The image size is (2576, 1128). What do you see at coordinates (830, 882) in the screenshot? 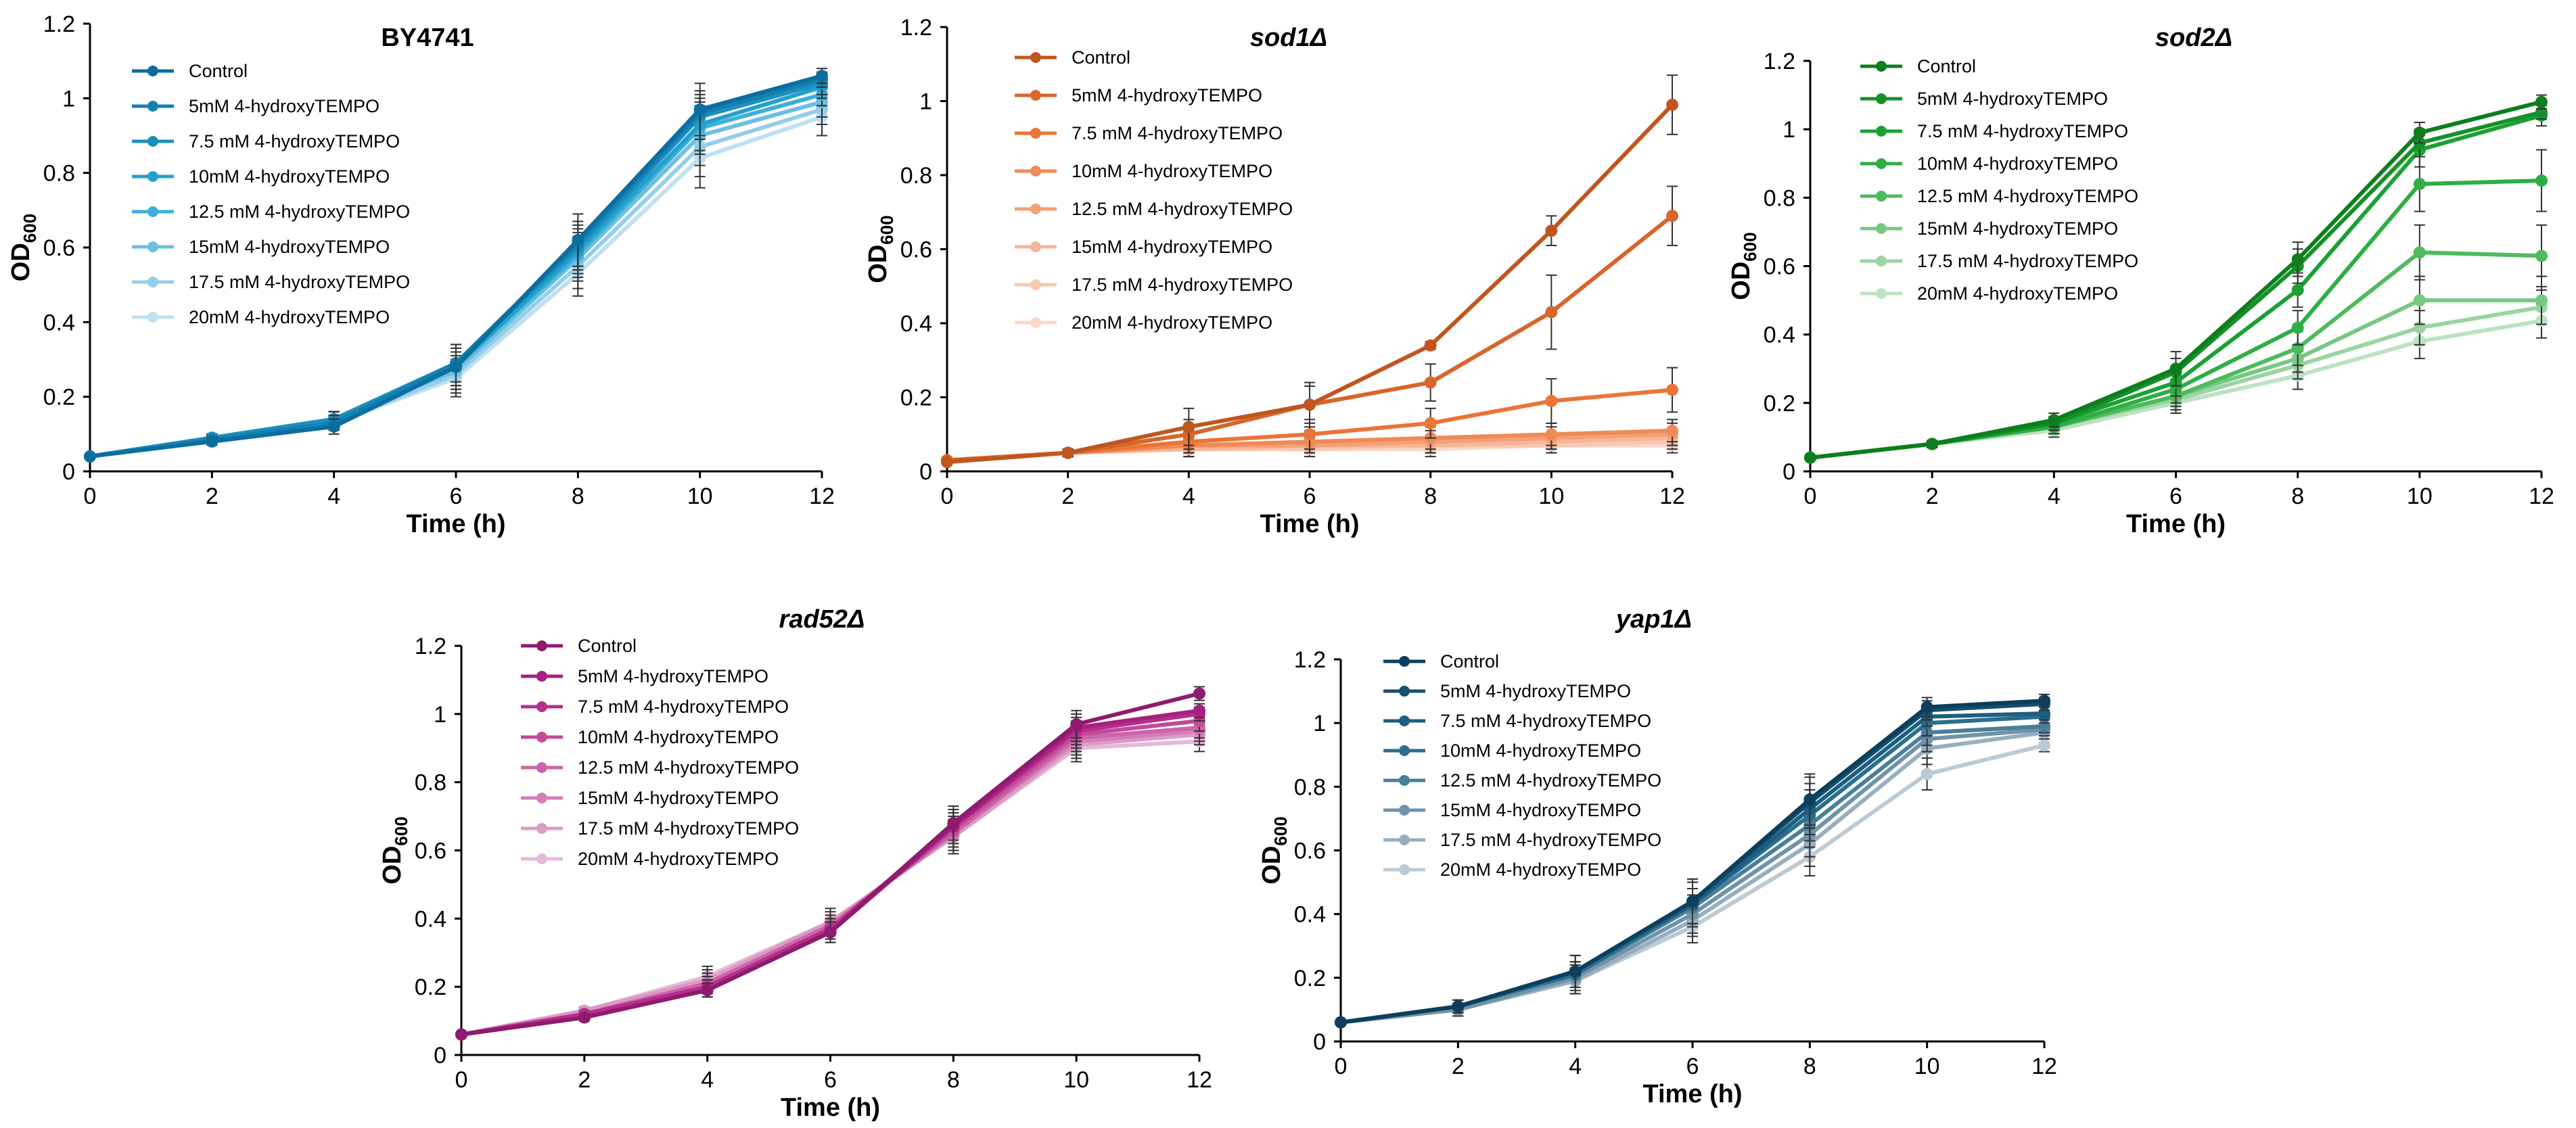
I see `series-line` at bounding box center [830, 882].